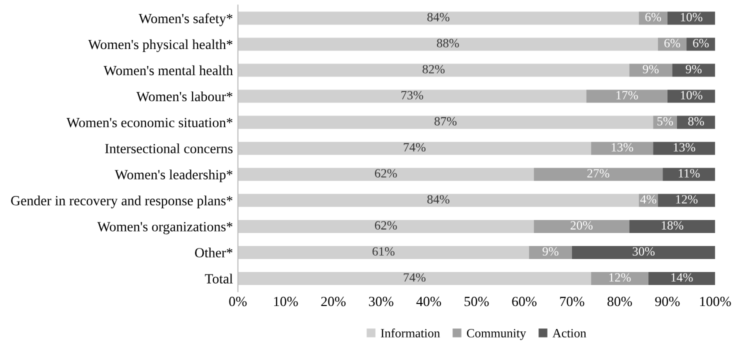 Image resolution: width=732 pixels, height=345 pixels. What do you see at coordinates (121, 202) in the screenshot?
I see `y-tick-label: Gender in recovery and response plans*` at bounding box center [121, 202].